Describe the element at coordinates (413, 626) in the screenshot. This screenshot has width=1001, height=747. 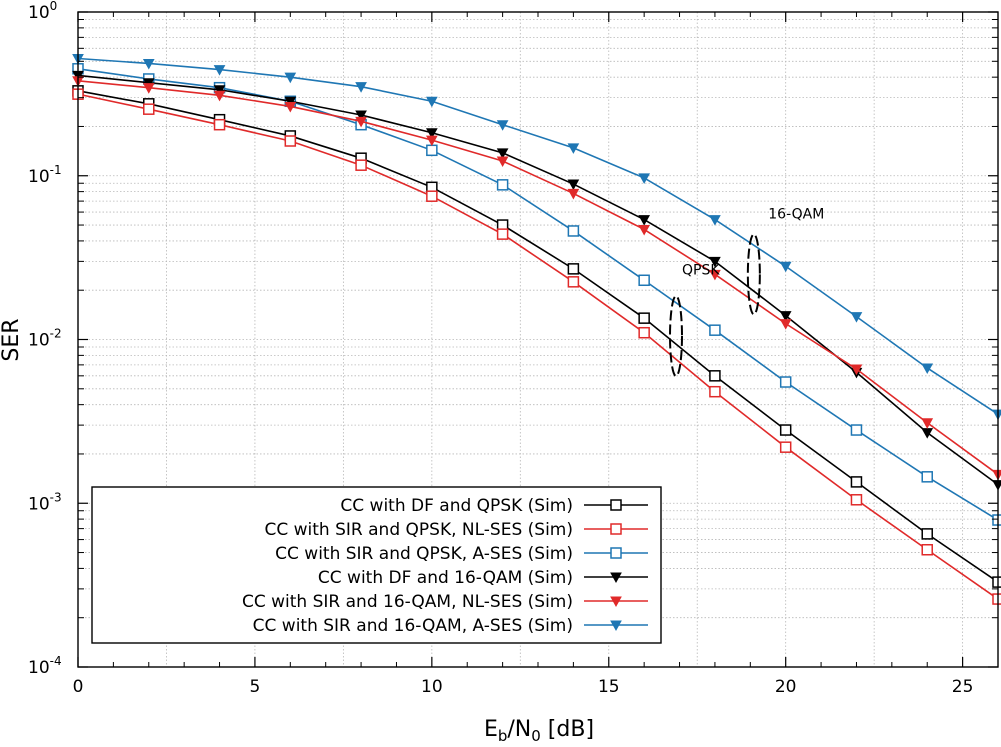
I see `legend-label: CC with SIR and 16-QAM, A-SES (Sim)` at that location.